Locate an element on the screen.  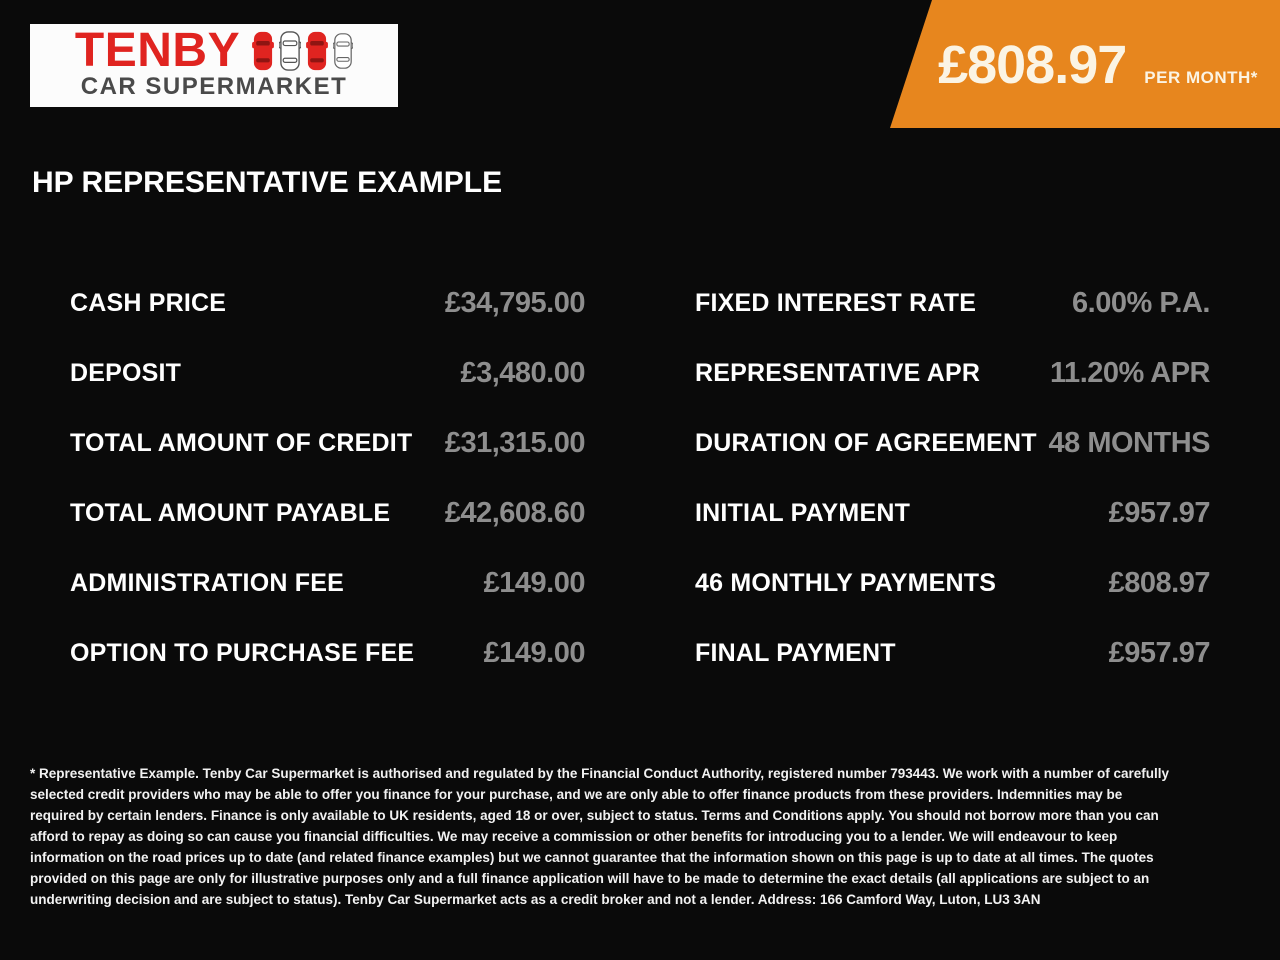
row-label: ADMINISTRATION FEE is located at coordinates (207, 582).